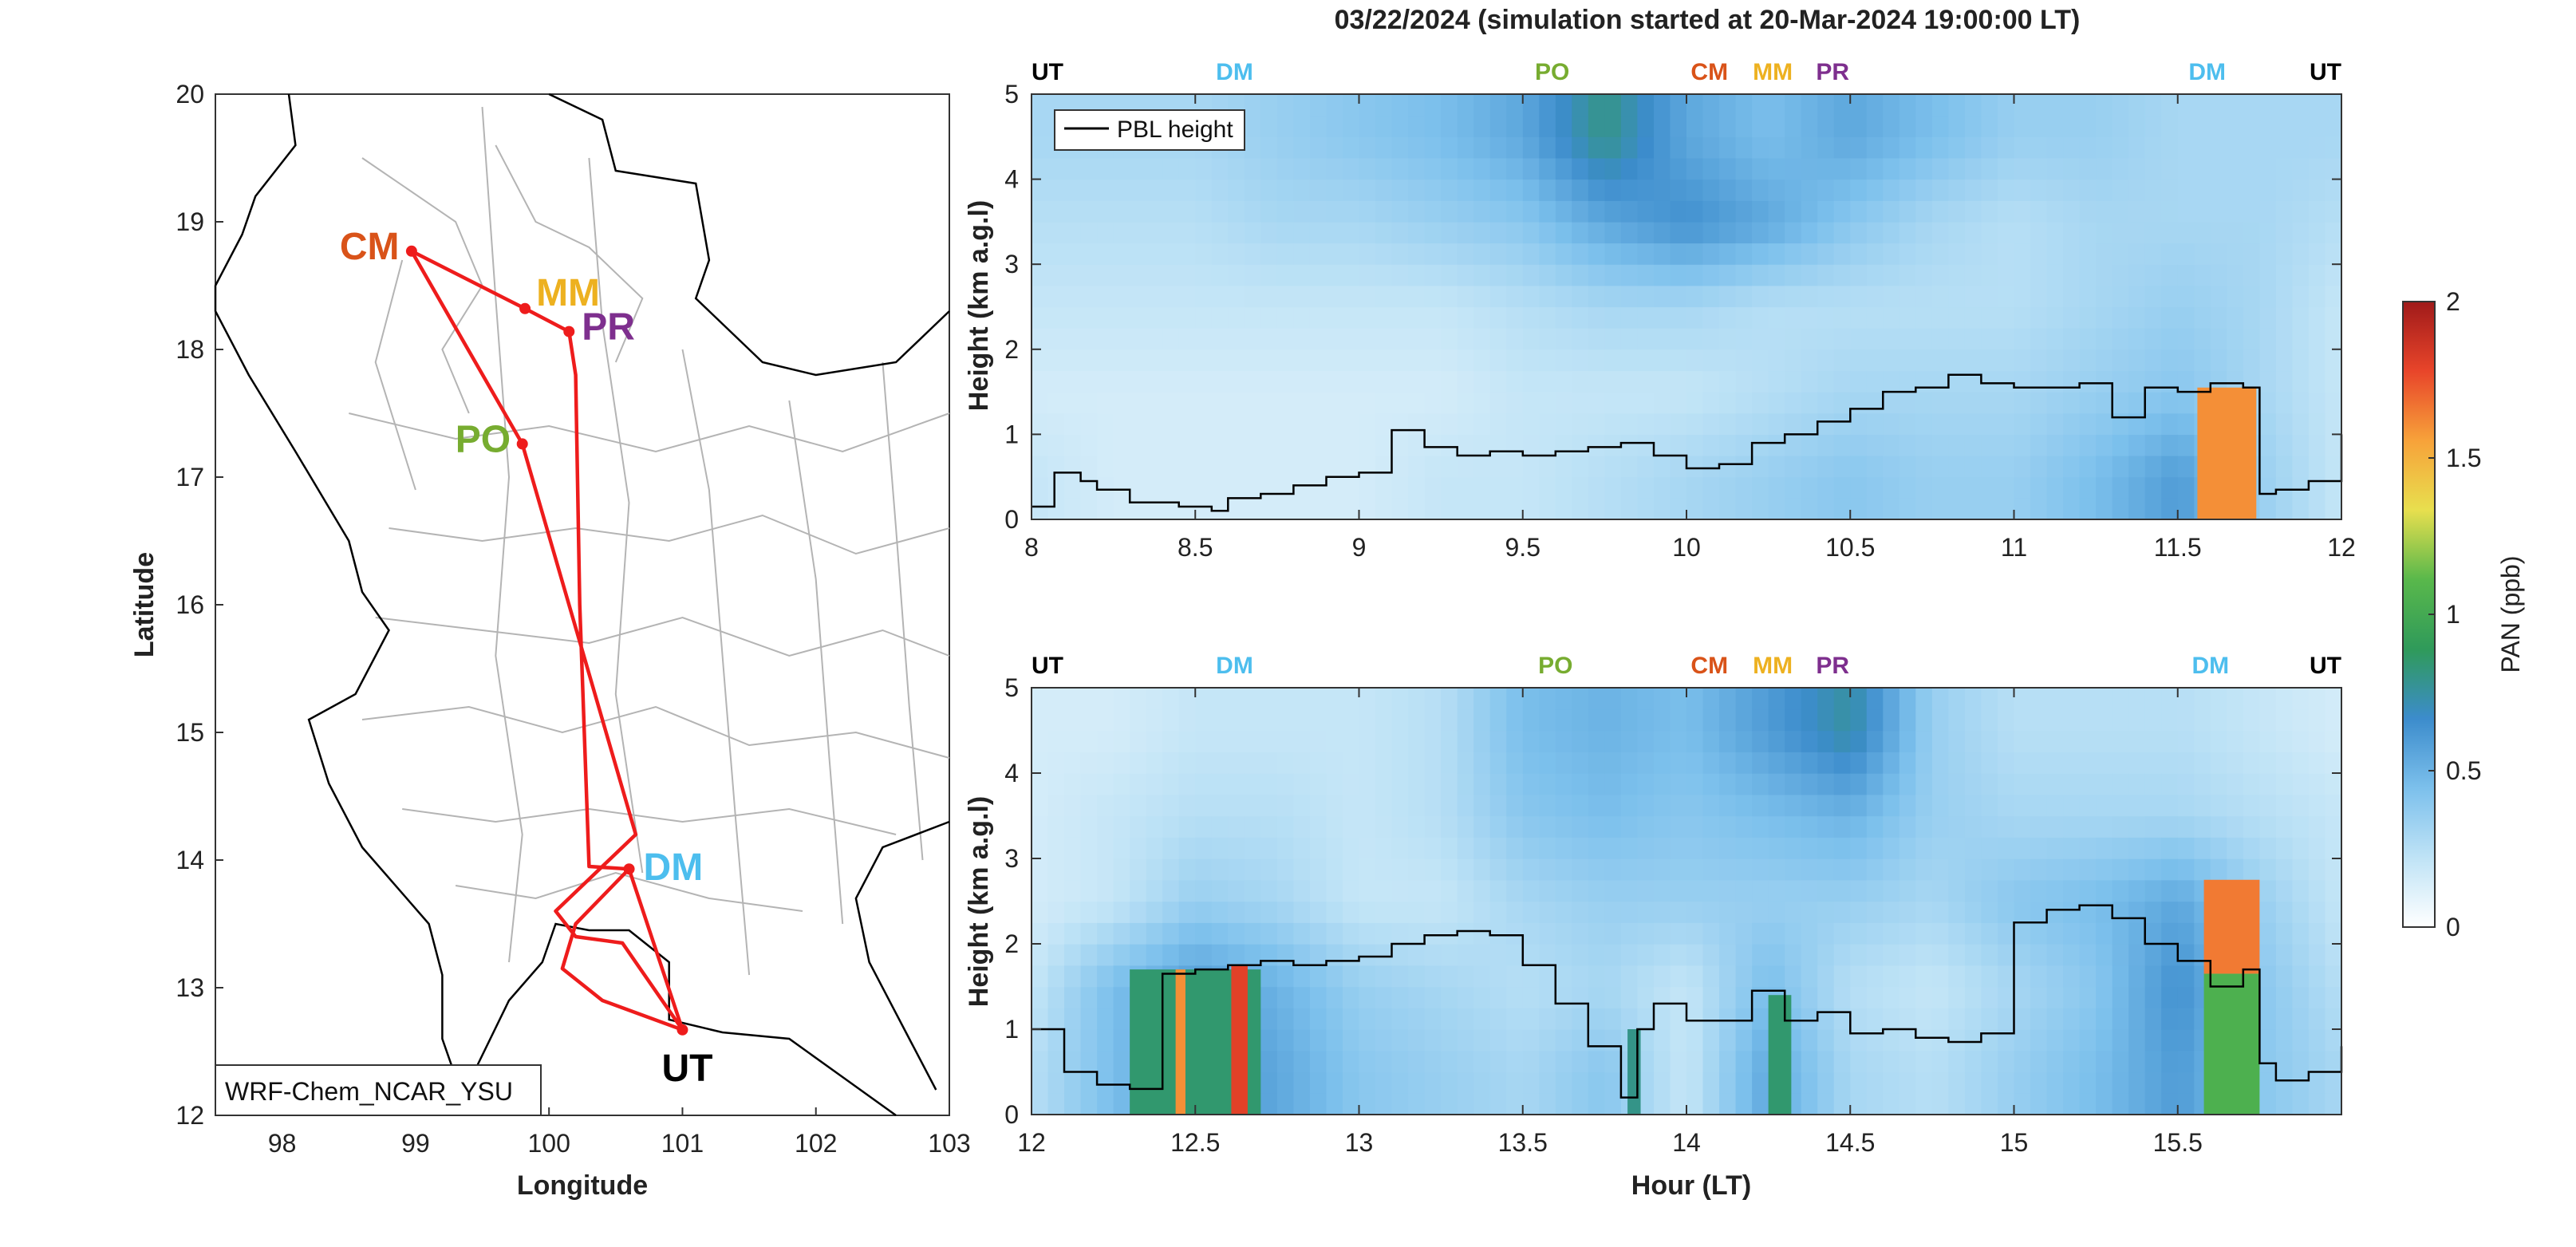 This screenshot has height=1247, width=2576. I want to click on lower-site-marker-dm: DM, so click(2210, 666).